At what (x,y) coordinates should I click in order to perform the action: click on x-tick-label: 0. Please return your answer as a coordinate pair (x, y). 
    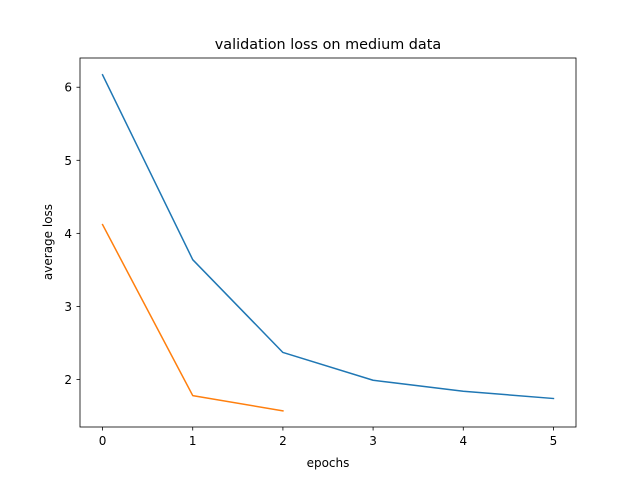
    Looking at the image, I should click on (103, 441).